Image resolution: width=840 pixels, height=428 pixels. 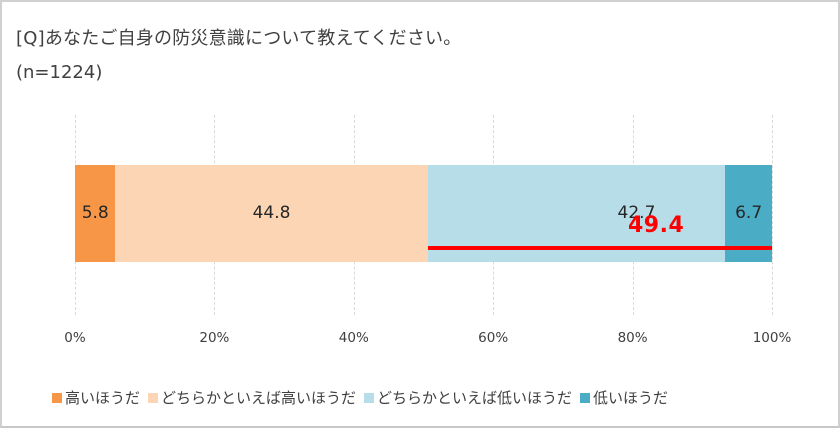 I want to click on legend-item: 低いほうだ, so click(x=624, y=397).